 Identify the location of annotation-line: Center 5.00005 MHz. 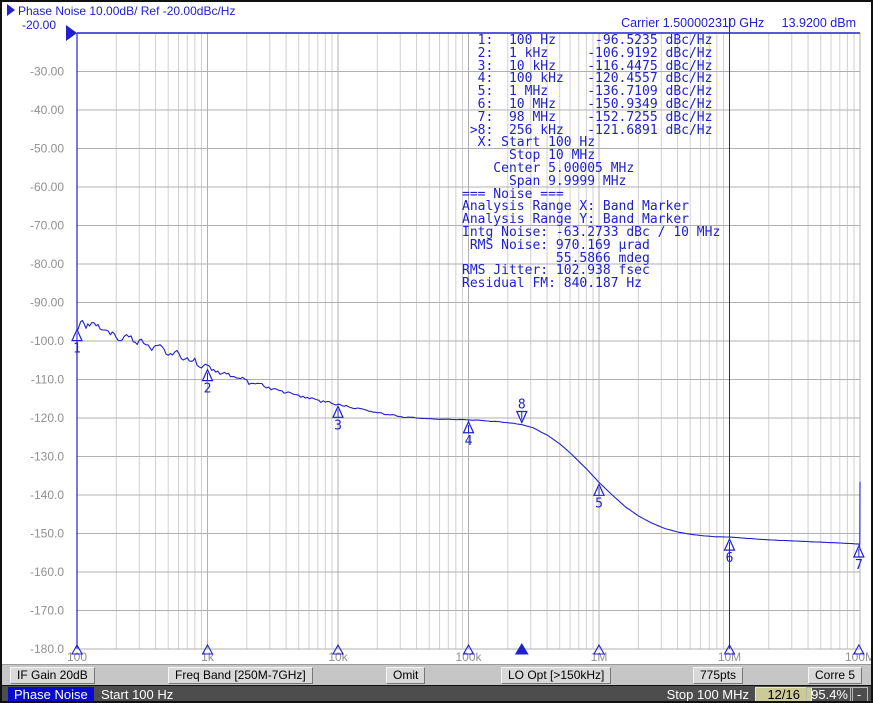
(548, 168).